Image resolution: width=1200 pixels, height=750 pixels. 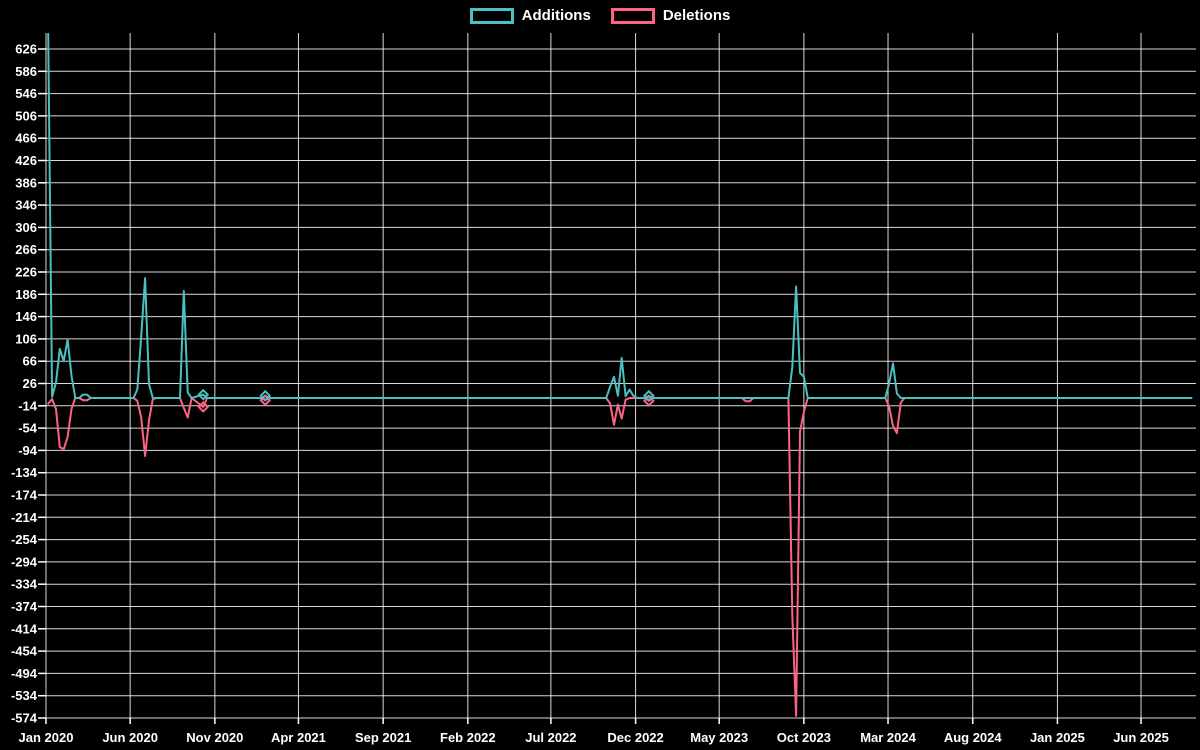 What do you see at coordinates (550, 737) in the screenshot?
I see `x-tick-label: Jul 2022` at bounding box center [550, 737].